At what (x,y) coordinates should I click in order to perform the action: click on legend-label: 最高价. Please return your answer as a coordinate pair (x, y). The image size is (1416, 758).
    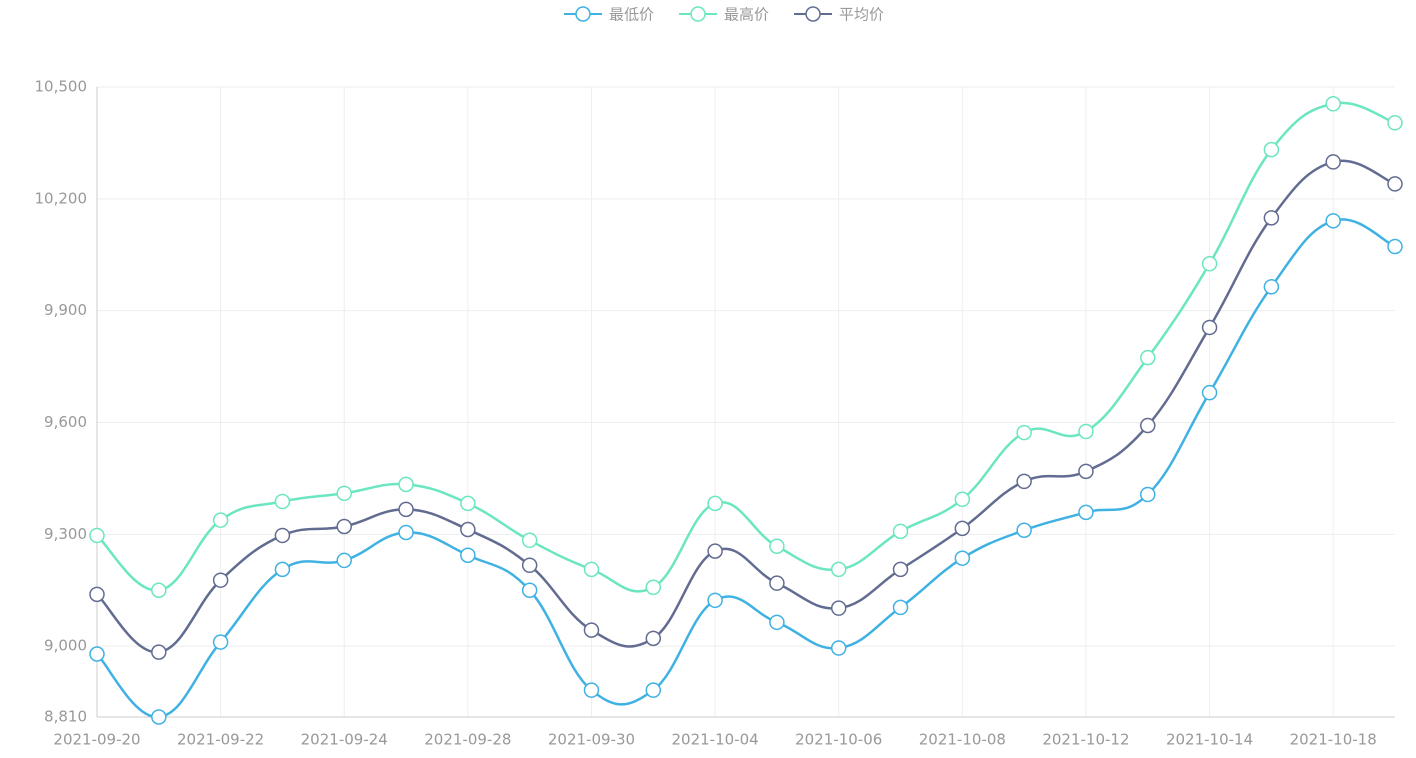
    Looking at the image, I should click on (746, 15).